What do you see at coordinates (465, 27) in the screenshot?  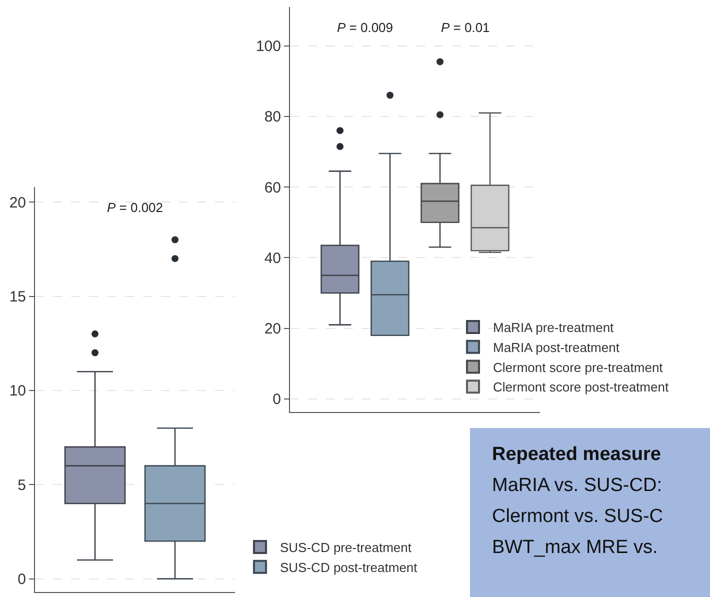 I see `annotation: P = 0.01` at bounding box center [465, 27].